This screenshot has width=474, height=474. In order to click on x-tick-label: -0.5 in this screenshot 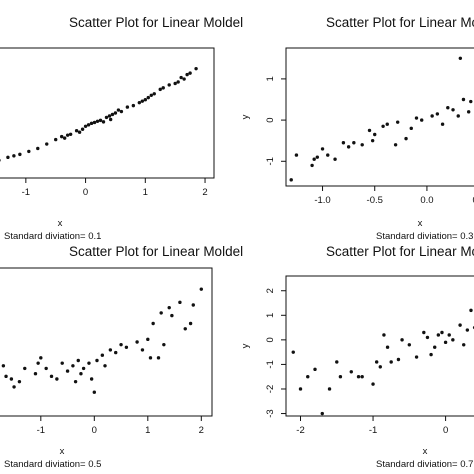, I will do `click(375, 200)`.